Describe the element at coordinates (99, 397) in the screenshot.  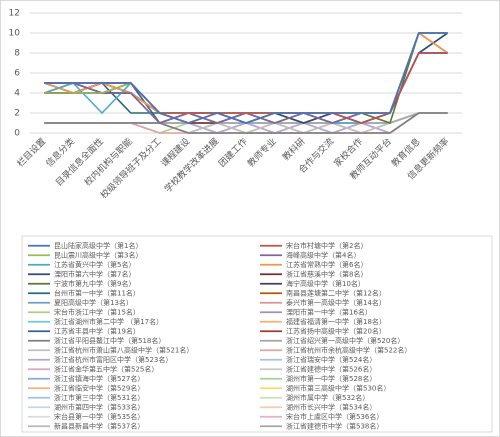
I see `legend-label: 浙江市第三中学（第531名）` at that location.